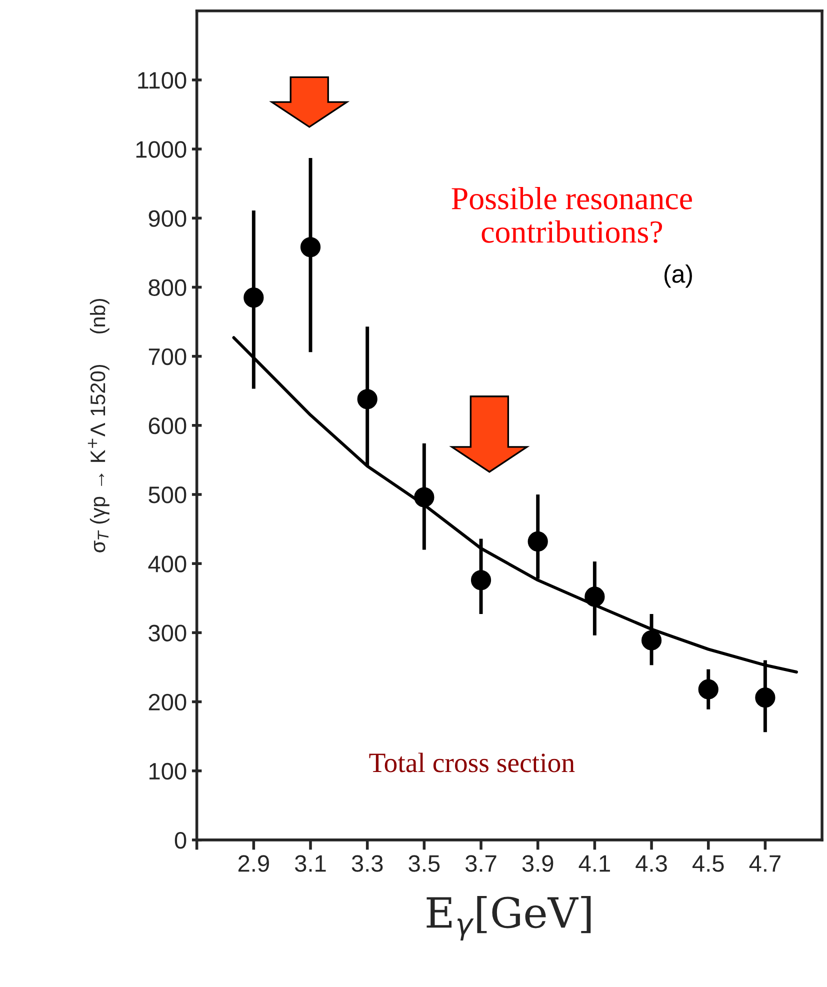 Image resolution: width=827 pixels, height=987 pixels. I want to click on x-tick-label: 4.7, so click(764, 863).